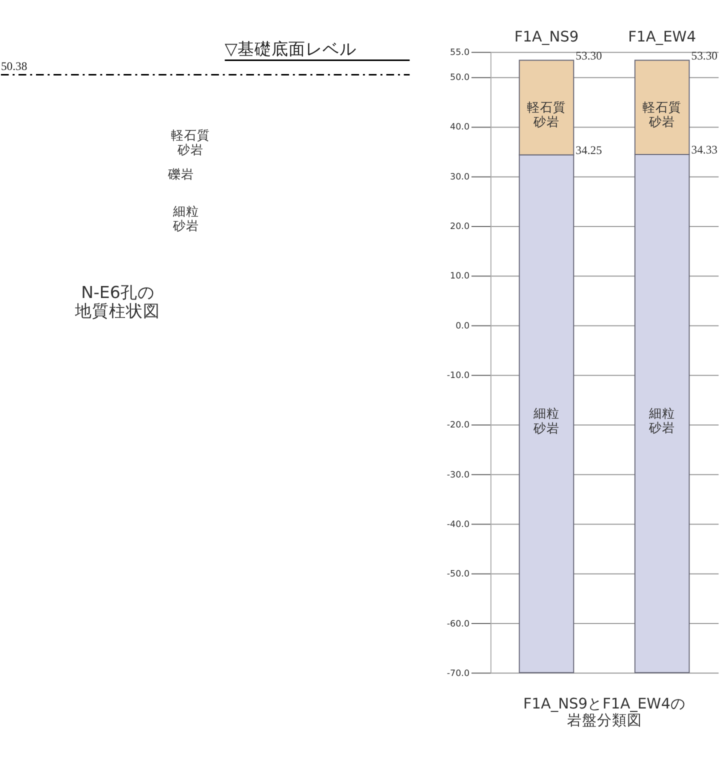  I want to click on text: F1A_NS9とF1A_EW4の岩盤分類図, so click(604, 713).